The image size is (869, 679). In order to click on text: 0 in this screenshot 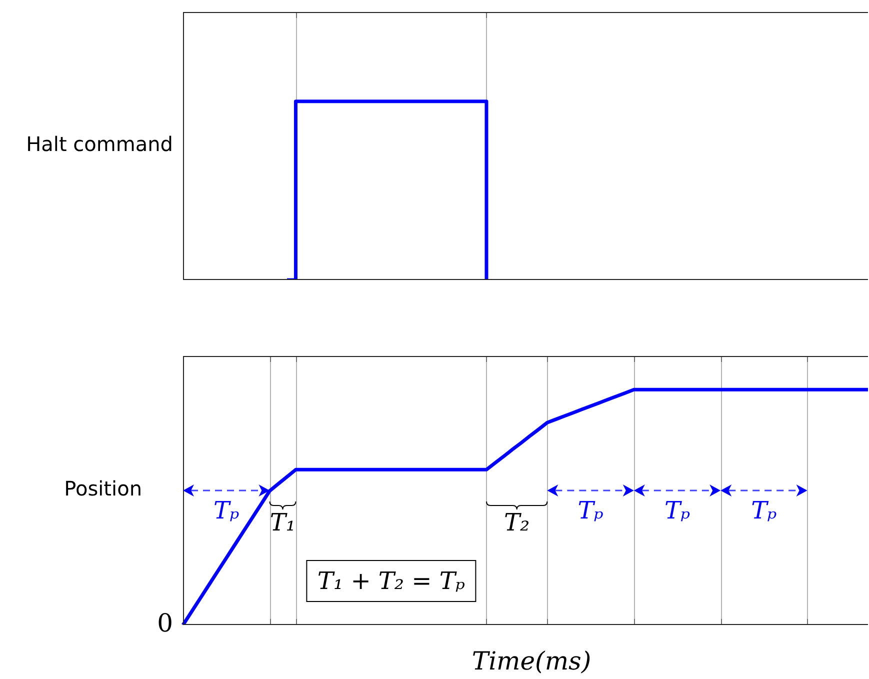, I will do `click(165, 623)`.